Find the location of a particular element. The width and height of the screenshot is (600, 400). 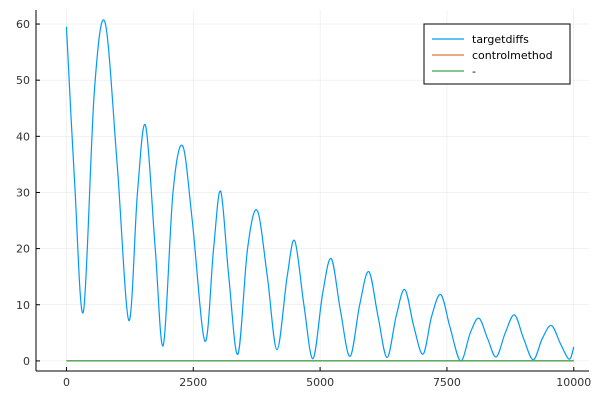

legend-box is located at coordinates (497, 54).